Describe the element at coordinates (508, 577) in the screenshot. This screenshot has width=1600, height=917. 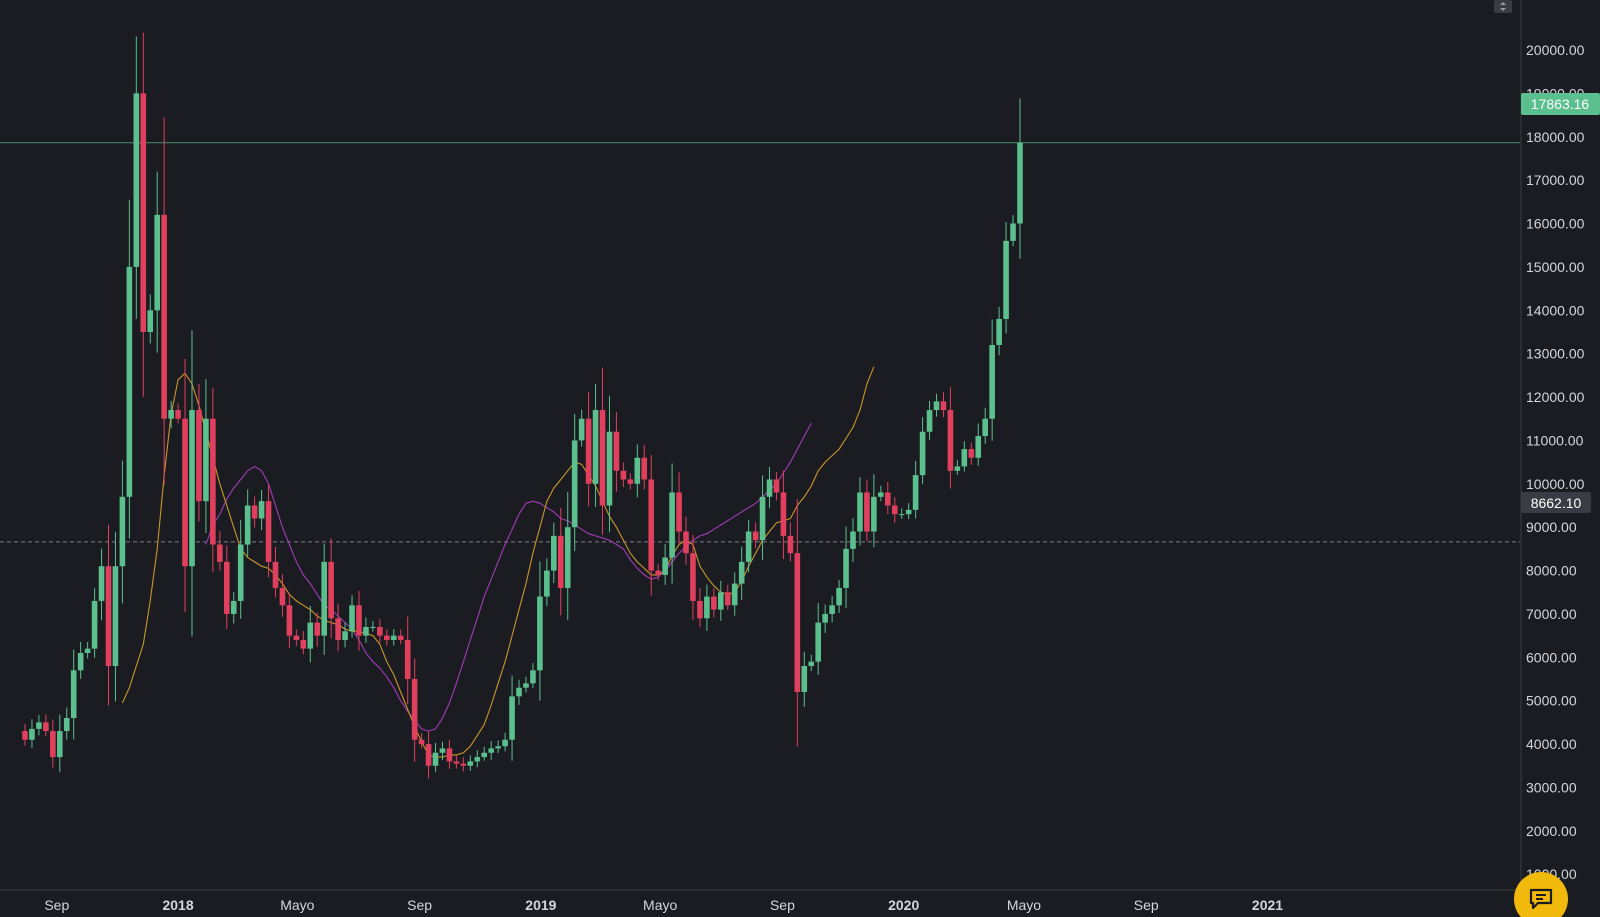
I see `ma-long-line` at that location.